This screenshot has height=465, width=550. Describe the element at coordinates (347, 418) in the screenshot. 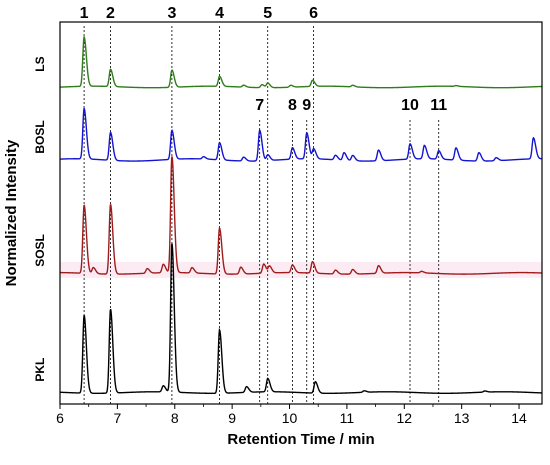

I see `x-tick-label-11: 11` at that location.